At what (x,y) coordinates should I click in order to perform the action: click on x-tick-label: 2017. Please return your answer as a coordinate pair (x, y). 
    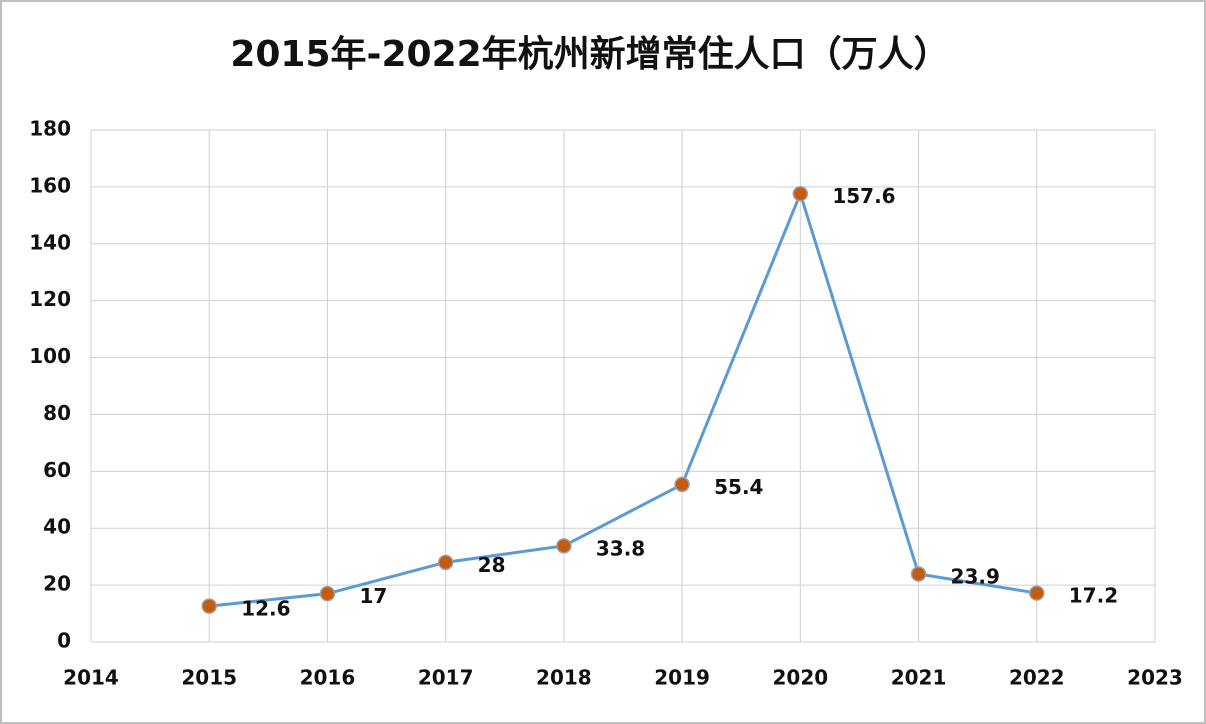
    Looking at the image, I should click on (446, 678).